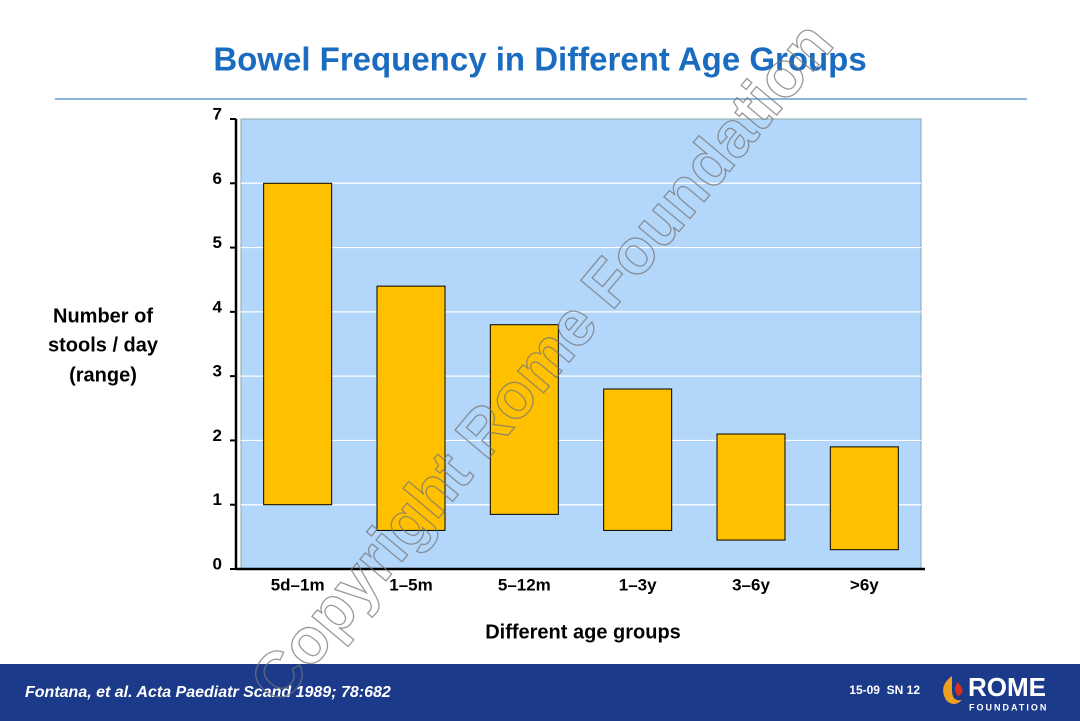 The image size is (1080, 721). Describe the element at coordinates (638, 584) in the screenshot. I see `x-tick-label: 1–3y` at that location.